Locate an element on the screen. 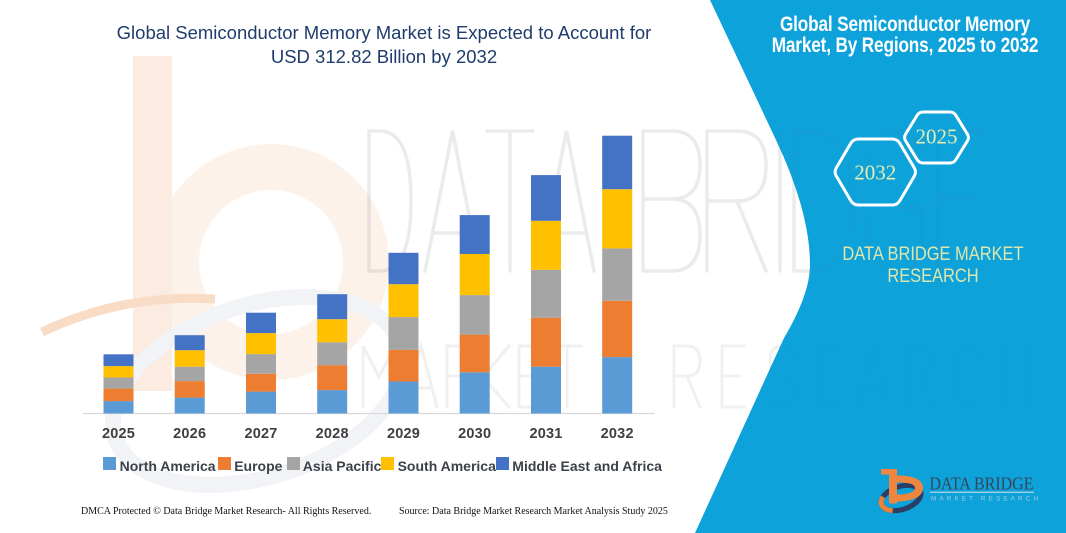 This screenshot has height=533, width=1066. svg-text: 2025 is located at coordinates (937, 137).